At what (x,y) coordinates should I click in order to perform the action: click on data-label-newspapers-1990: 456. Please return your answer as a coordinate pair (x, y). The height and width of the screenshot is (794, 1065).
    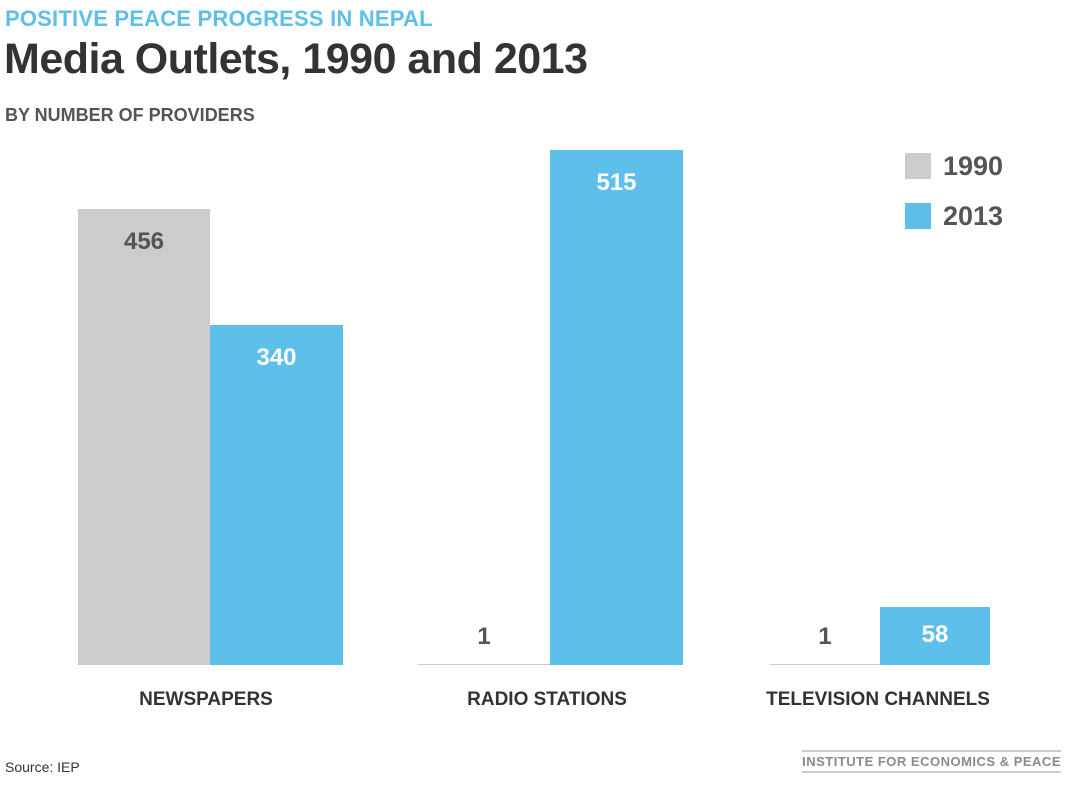
    Looking at the image, I should click on (144, 241).